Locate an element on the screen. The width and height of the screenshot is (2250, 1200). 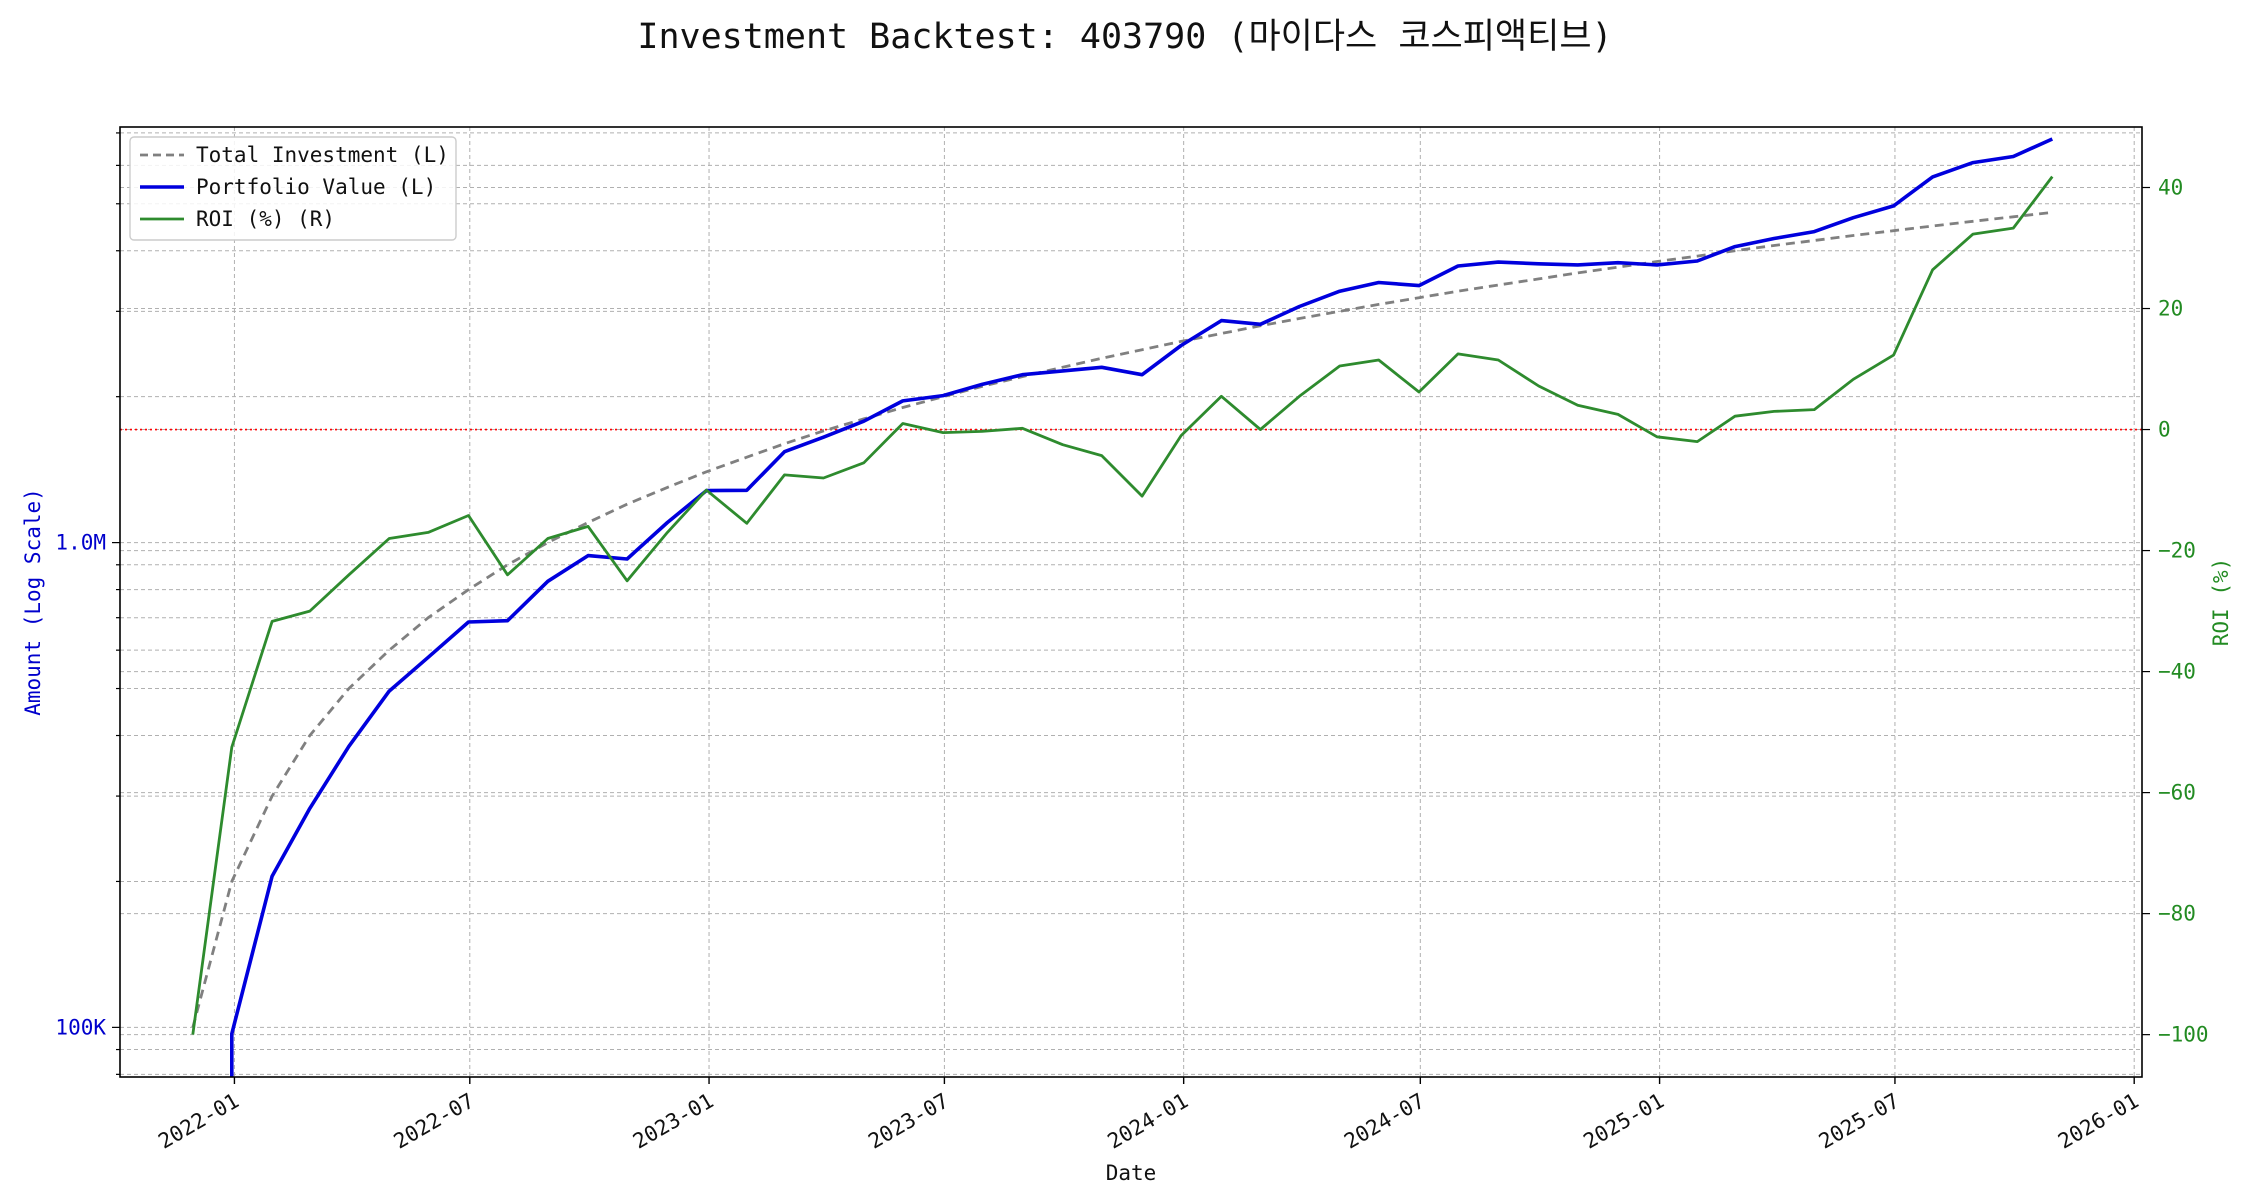
legend-label-portfolio-value: Portfolio Value (L) is located at coordinates (316, 187).